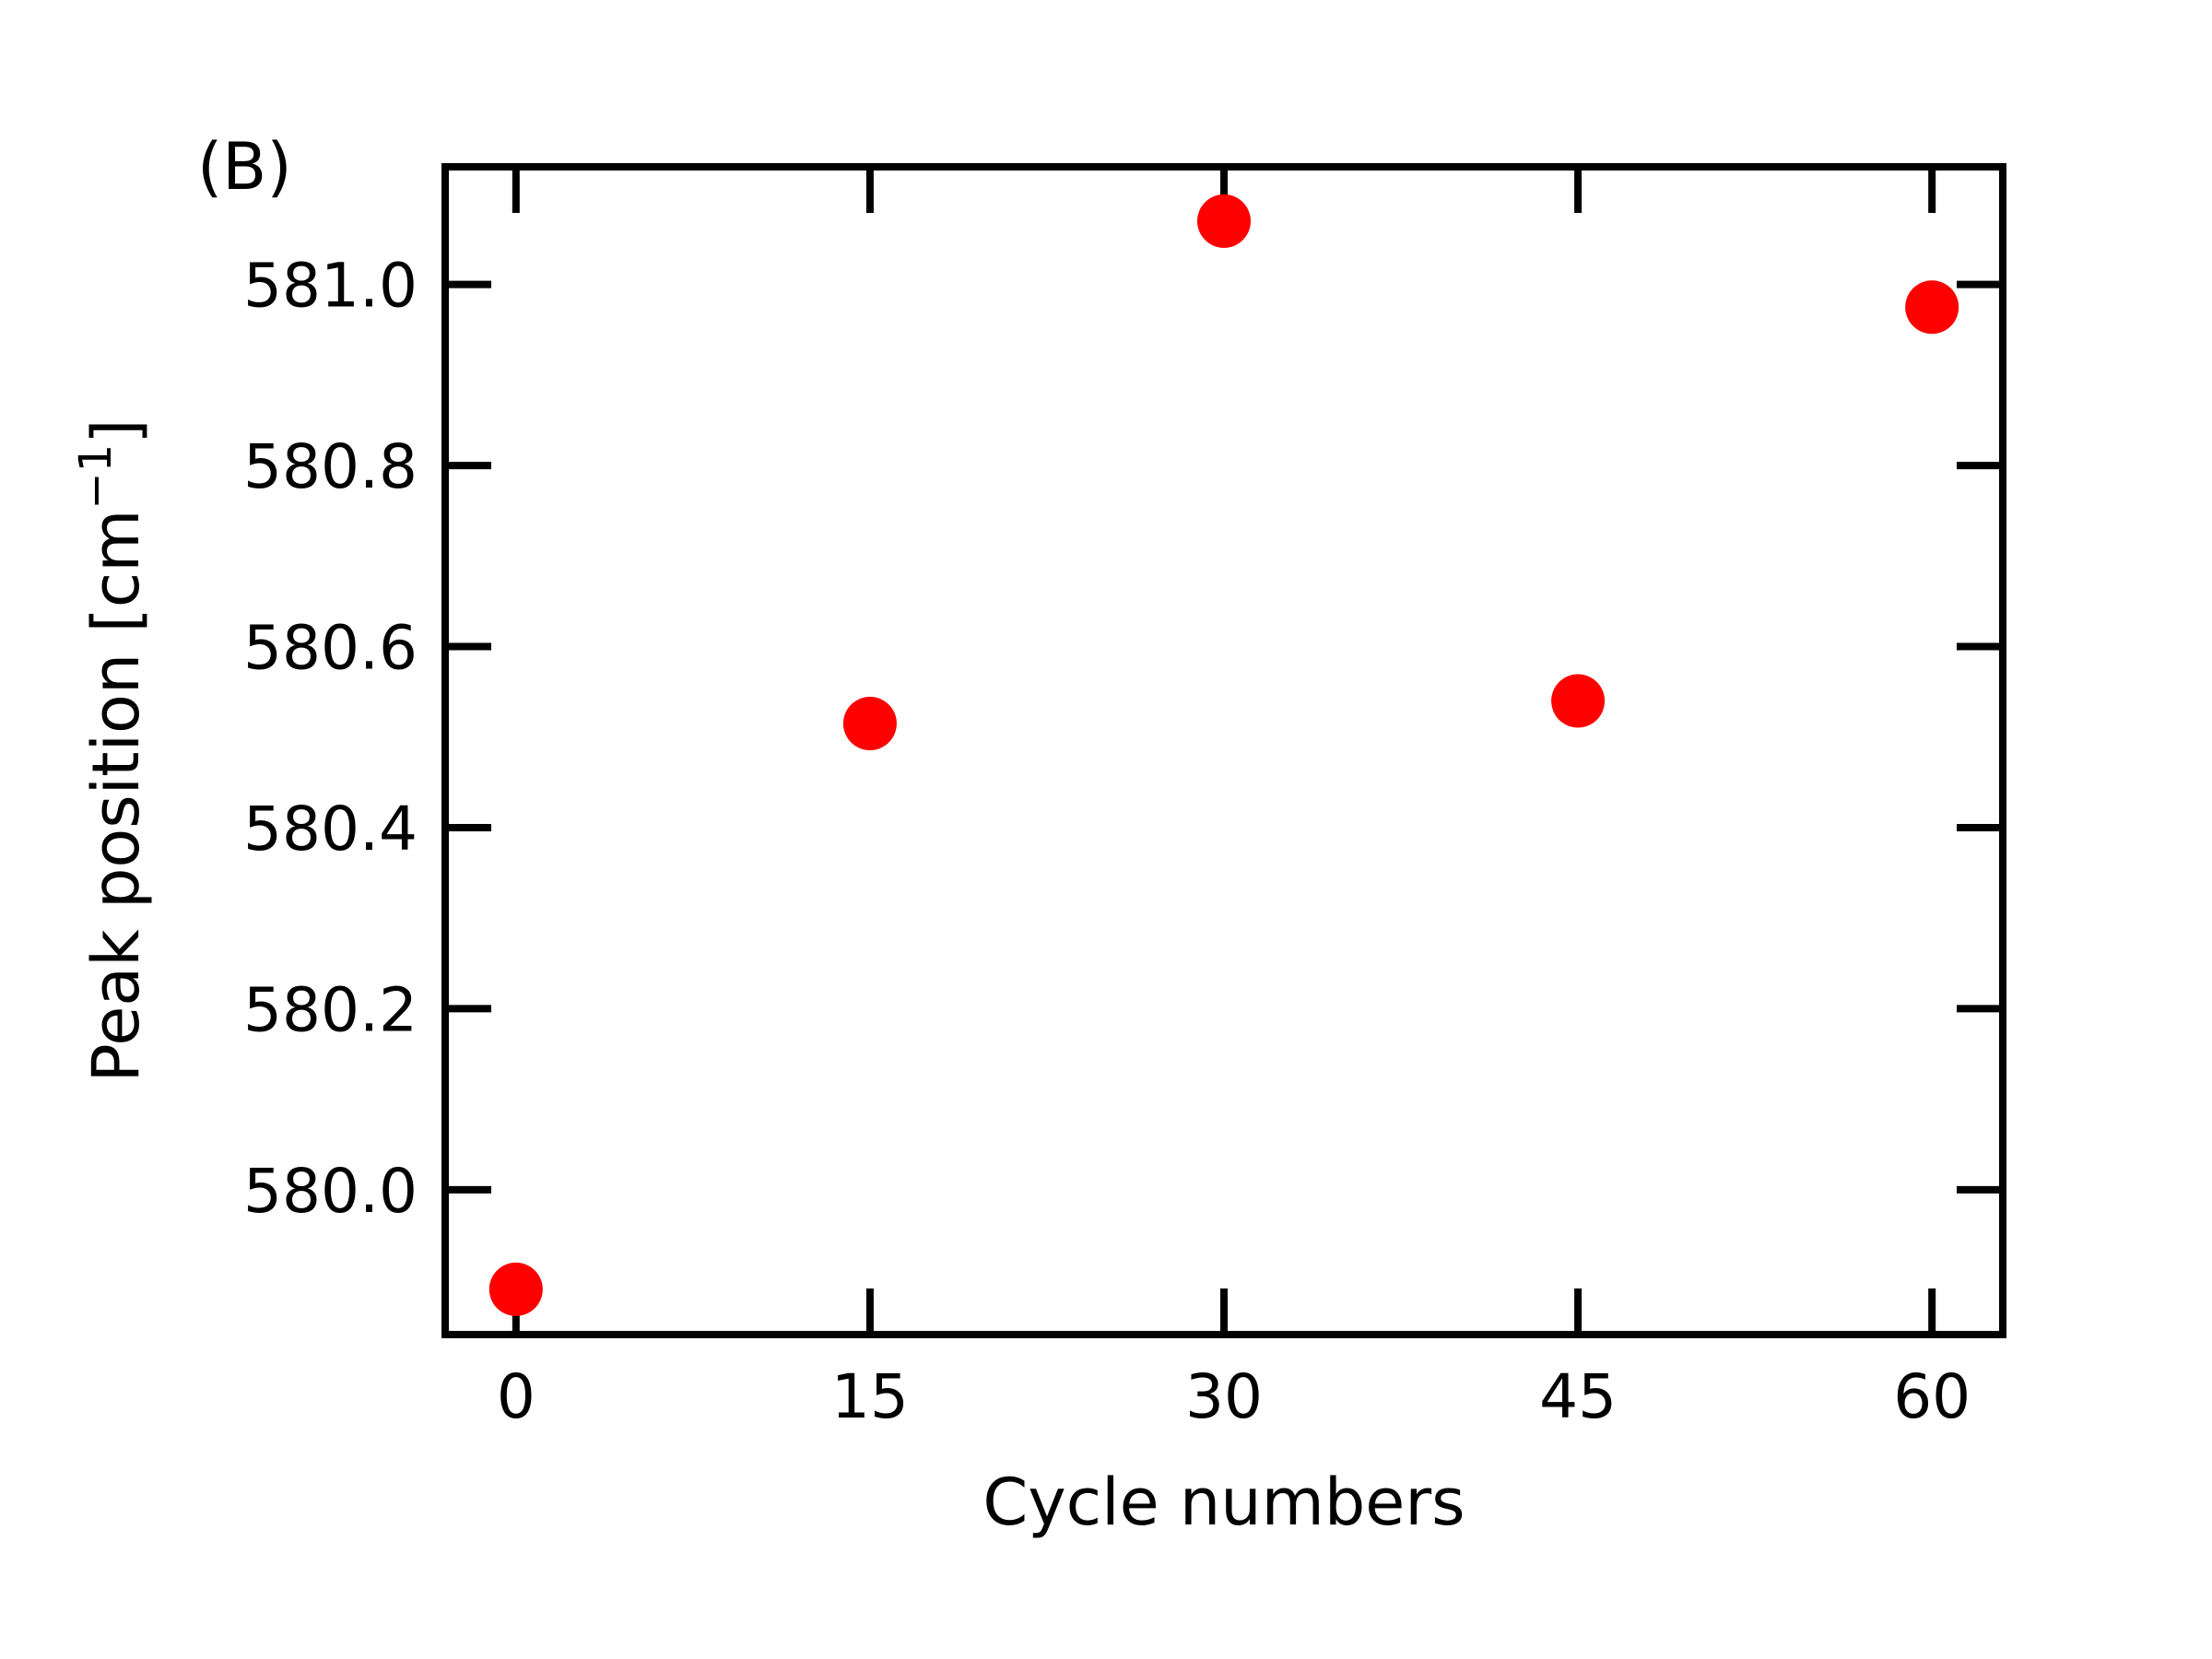 Image resolution: width=2212 pixels, height=1659 pixels. I want to click on y-tick-label: 580.2, so click(330, 1009).